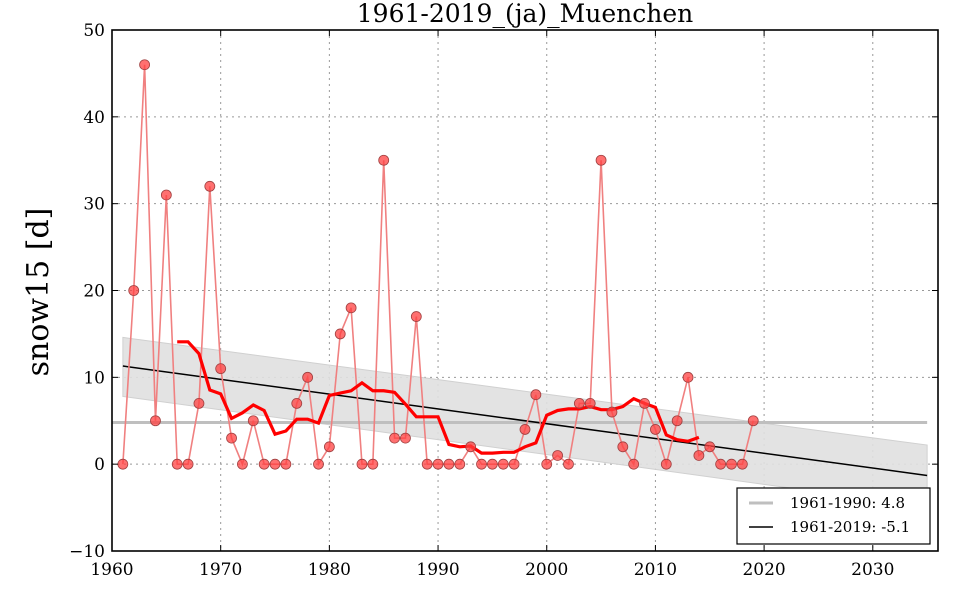 This screenshot has width=960, height=600. What do you see at coordinates (94, 118) in the screenshot?
I see `y-tick-label: 40` at bounding box center [94, 118].